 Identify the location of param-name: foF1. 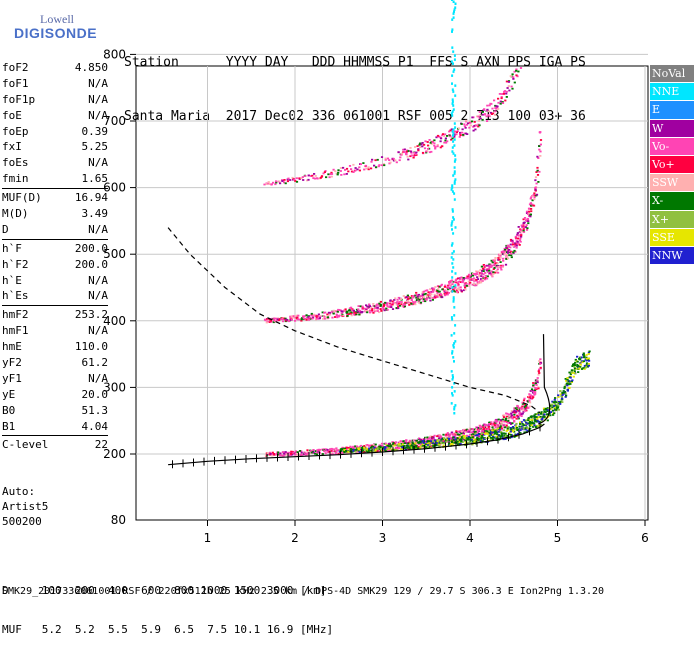
(15, 83).